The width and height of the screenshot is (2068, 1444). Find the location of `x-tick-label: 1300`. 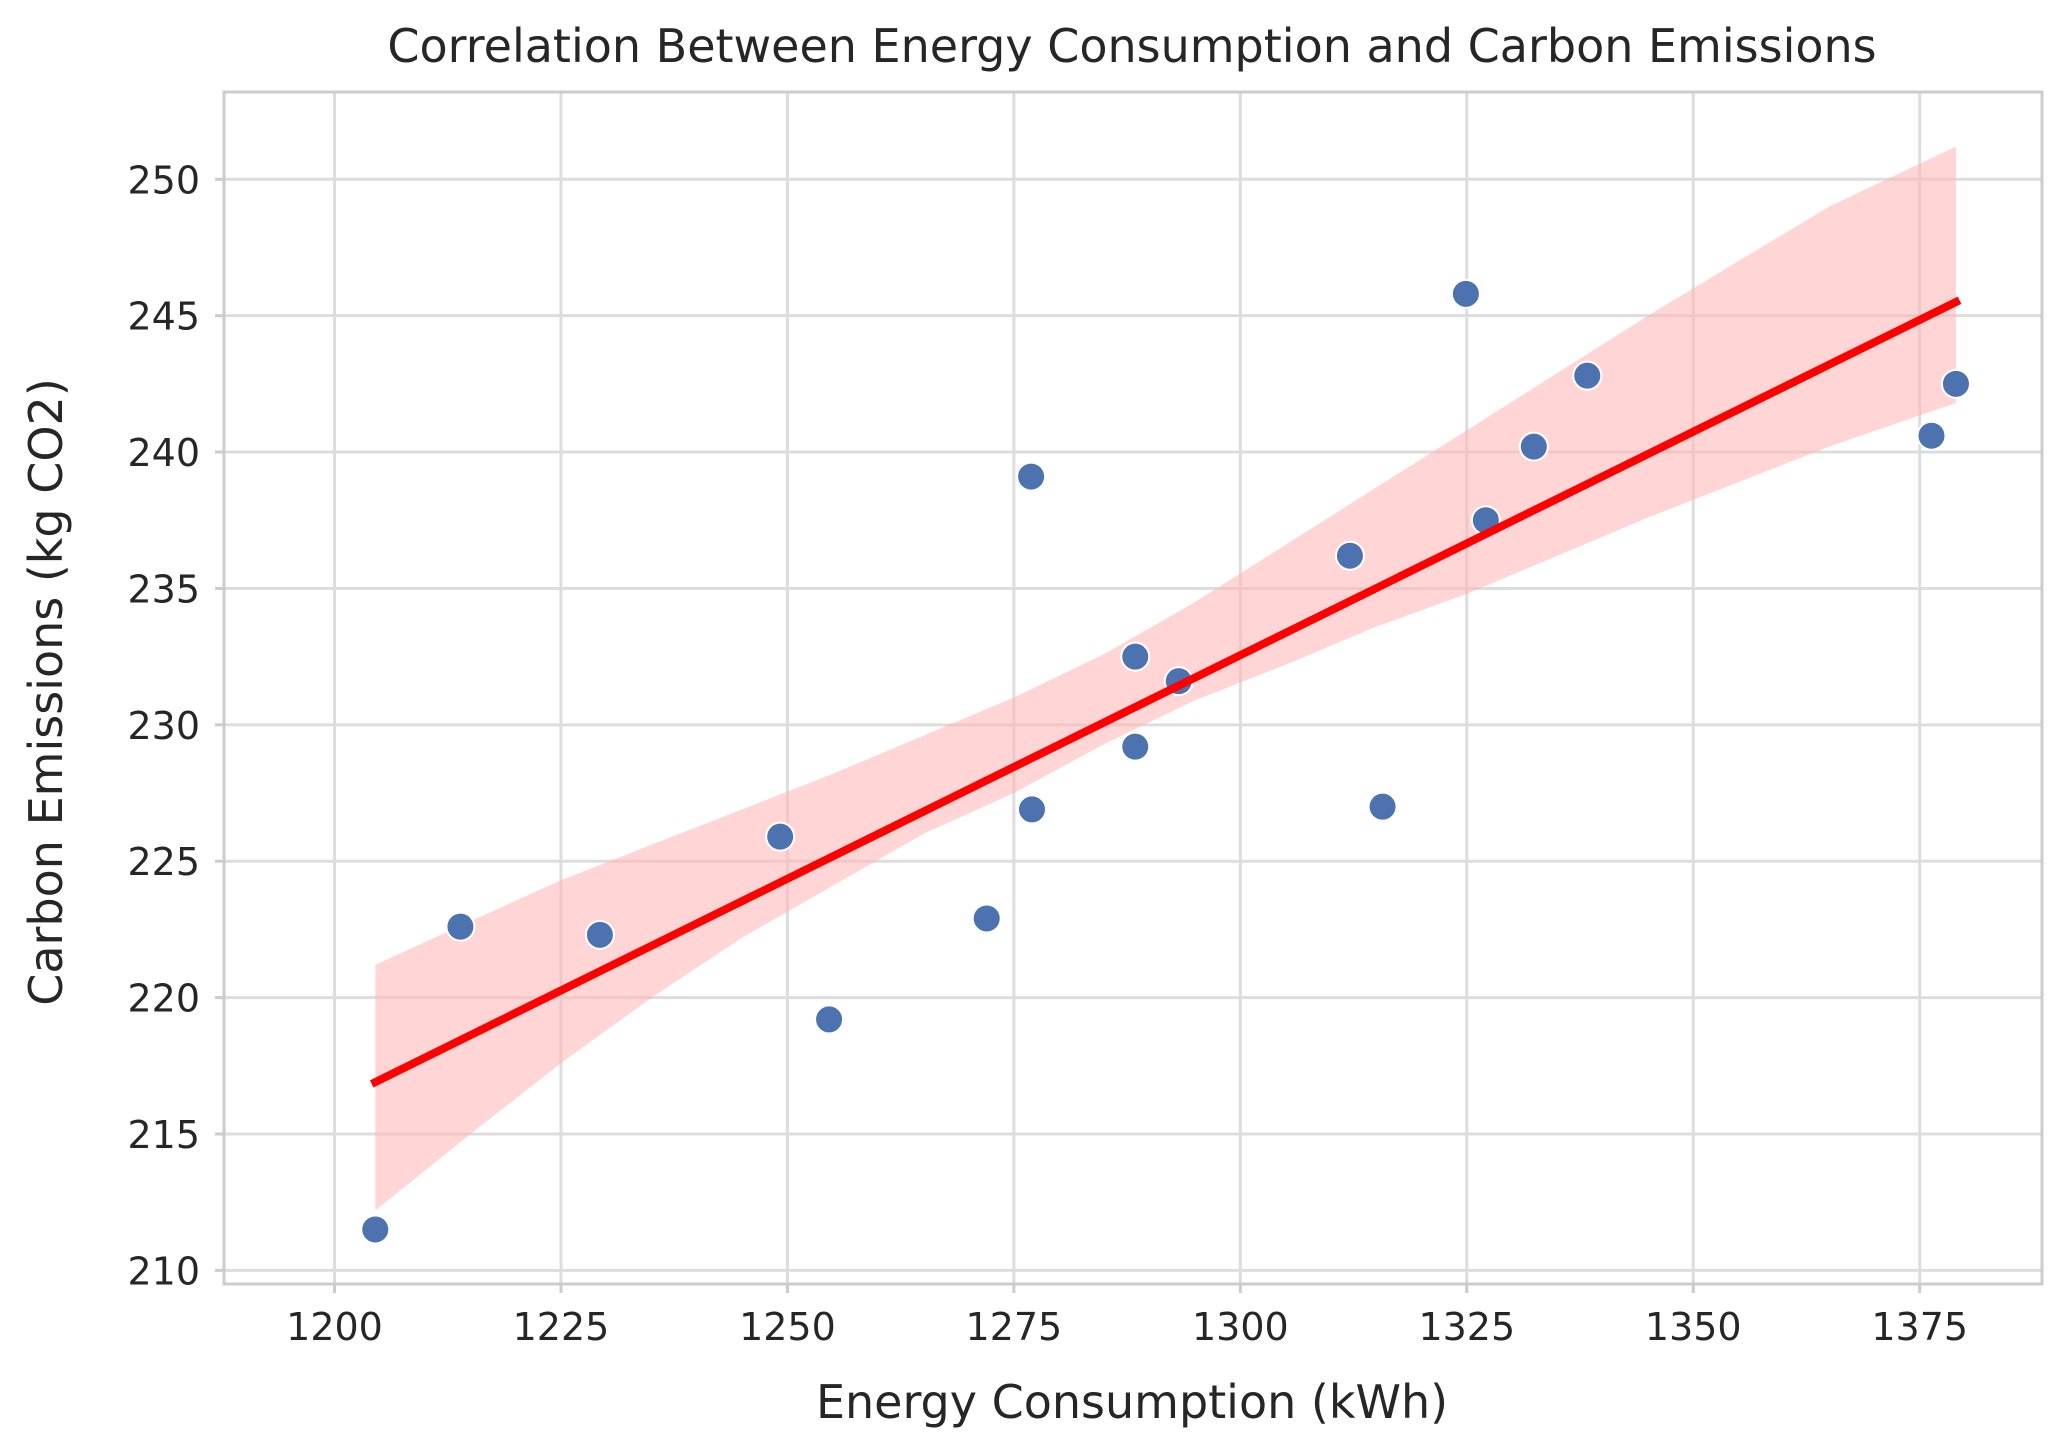

x-tick-label: 1300 is located at coordinates (1240, 1327).